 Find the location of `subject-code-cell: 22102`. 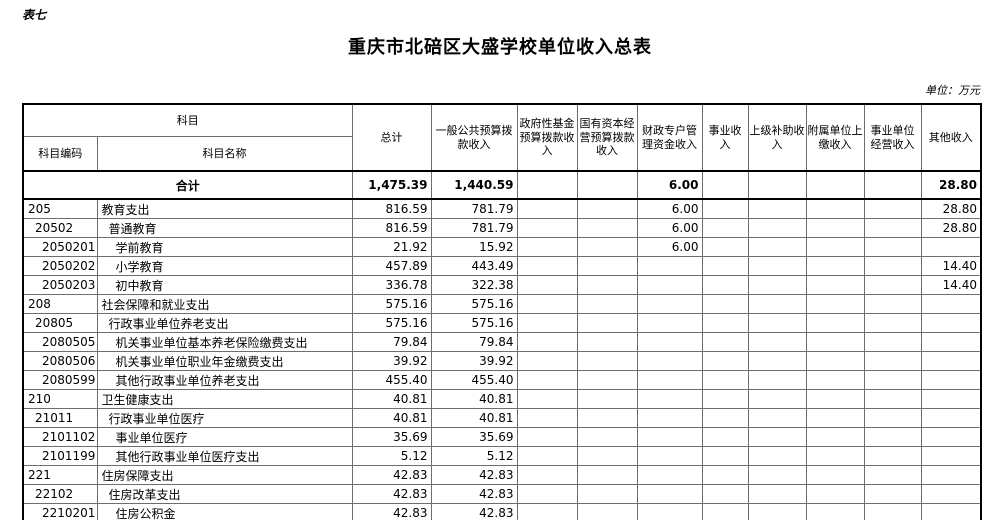

subject-code-cell: 22102 is located at coordinates (60, 494).